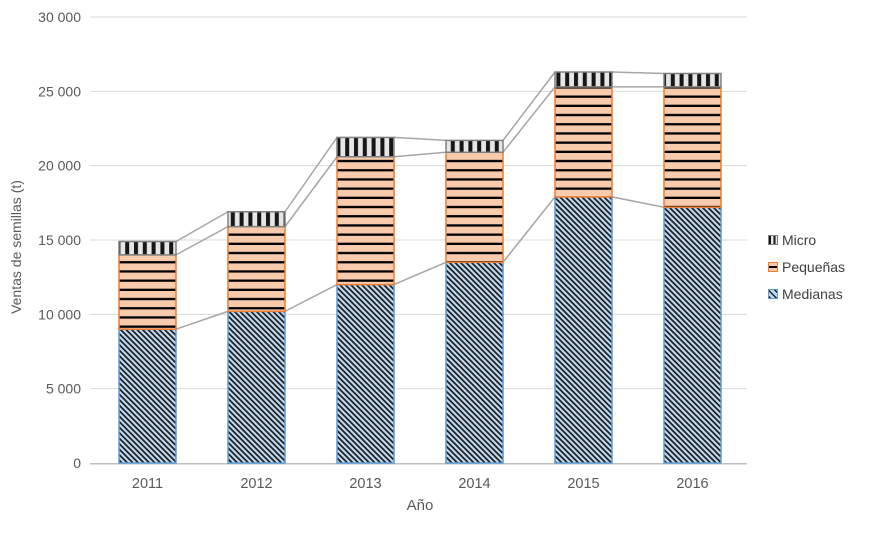  I want to click on legend-item-pequenas: Pequeñas, so click(806, 267).